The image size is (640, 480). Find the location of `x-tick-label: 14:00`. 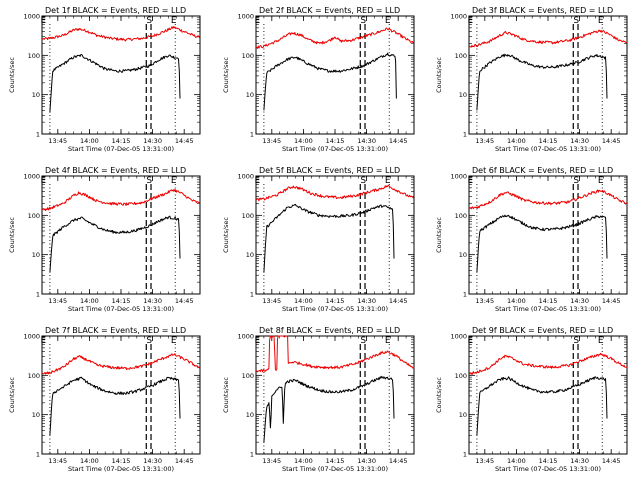

x-tick-label: 14:00 is located at coordinates (303, 461).